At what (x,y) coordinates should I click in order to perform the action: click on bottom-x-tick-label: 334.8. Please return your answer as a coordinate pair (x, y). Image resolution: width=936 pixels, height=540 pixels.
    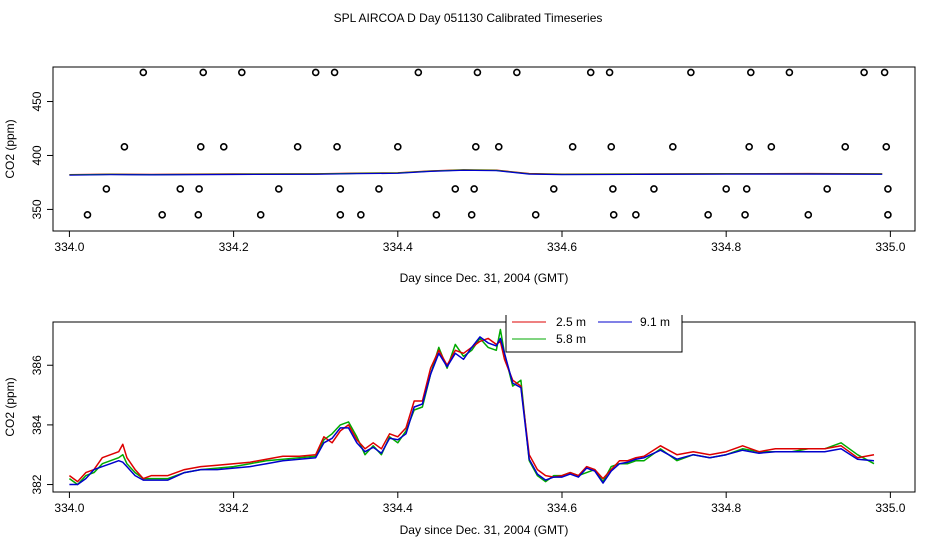
    Looking at the image, I should click on (726, 508).